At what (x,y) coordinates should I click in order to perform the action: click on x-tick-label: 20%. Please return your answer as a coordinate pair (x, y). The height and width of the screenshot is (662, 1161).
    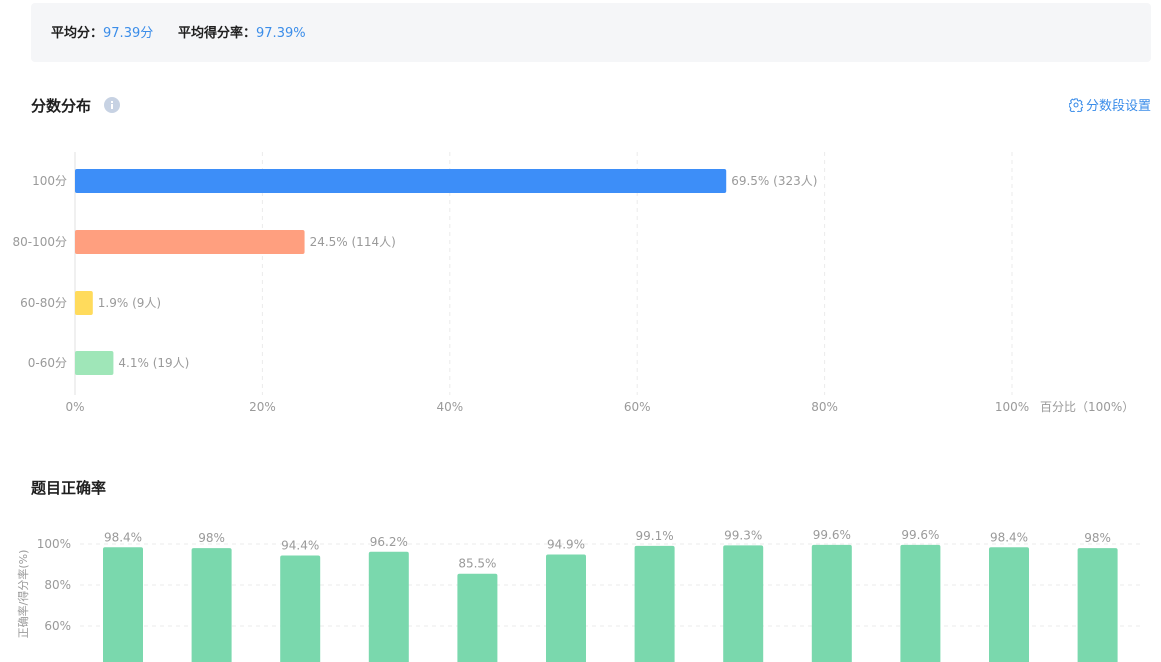
    Looking at the image, I should click on (262, 407).